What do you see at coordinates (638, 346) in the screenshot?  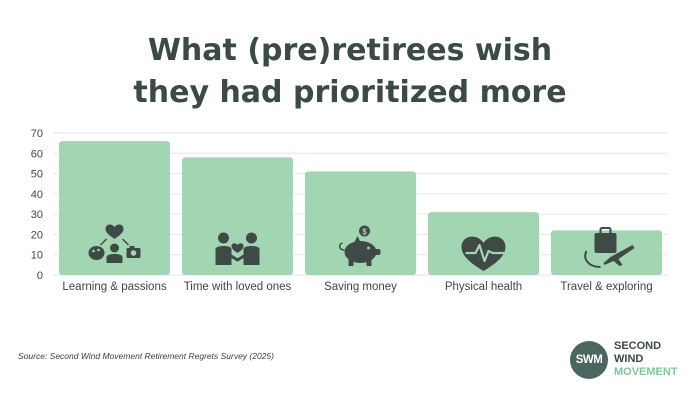 I see `logo-line-1: SECOND` at bounding box center [638, 346].